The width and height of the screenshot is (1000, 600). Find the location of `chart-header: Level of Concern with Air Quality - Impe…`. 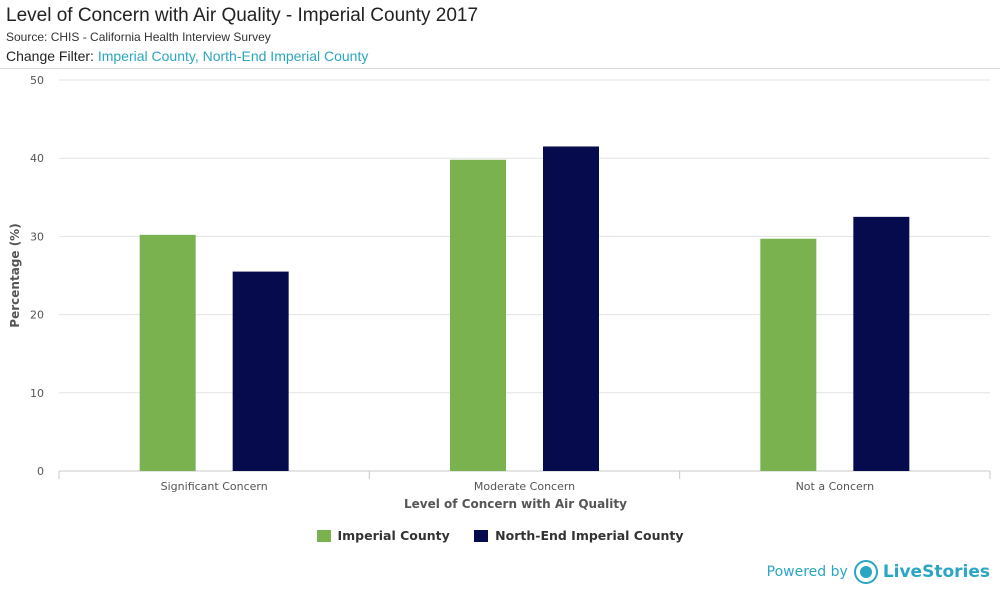

chart-header: Level of Concern with Air Quality - Impe… is located at coordinates (501, 34).